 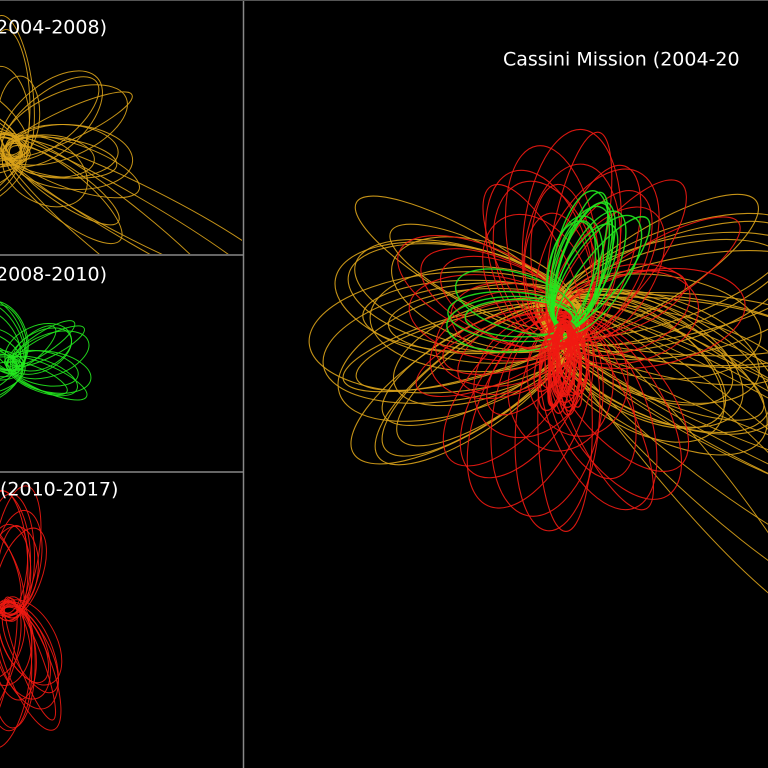 I want to click on panel-label: (2010-2017), so click(x=59, y=490).